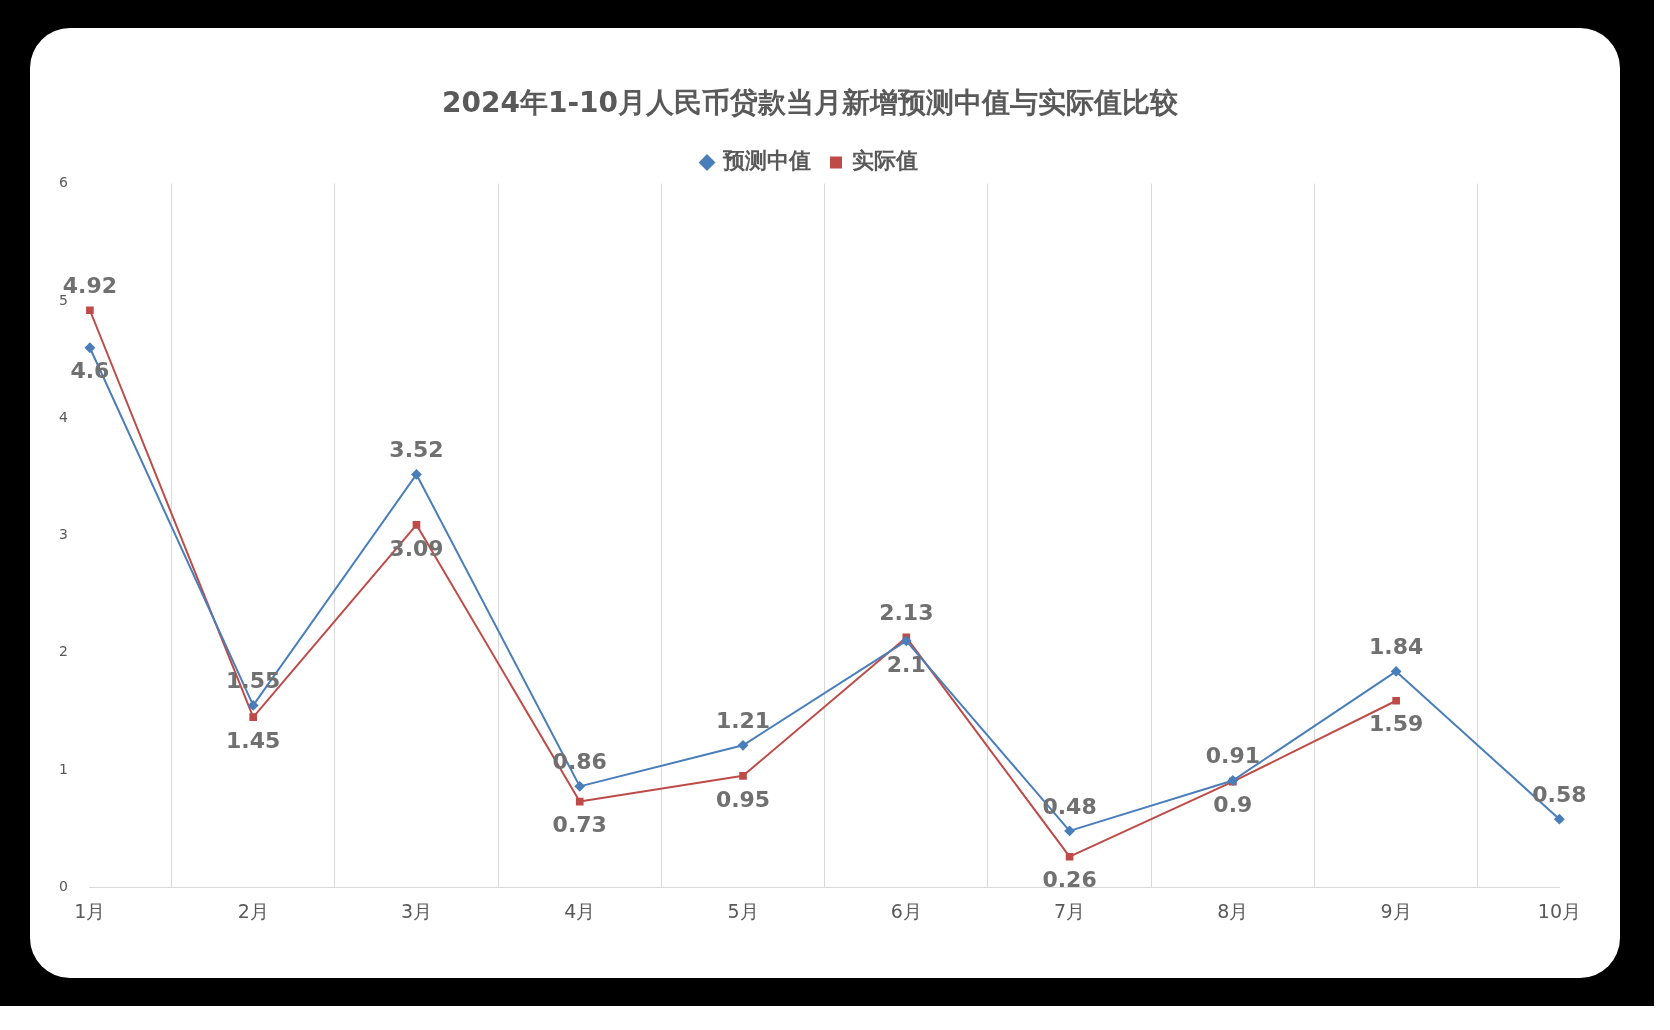 The width and height of the screenshot is (1670, 1030). I want to click on data-label: 0.26, so click(1069, 880).